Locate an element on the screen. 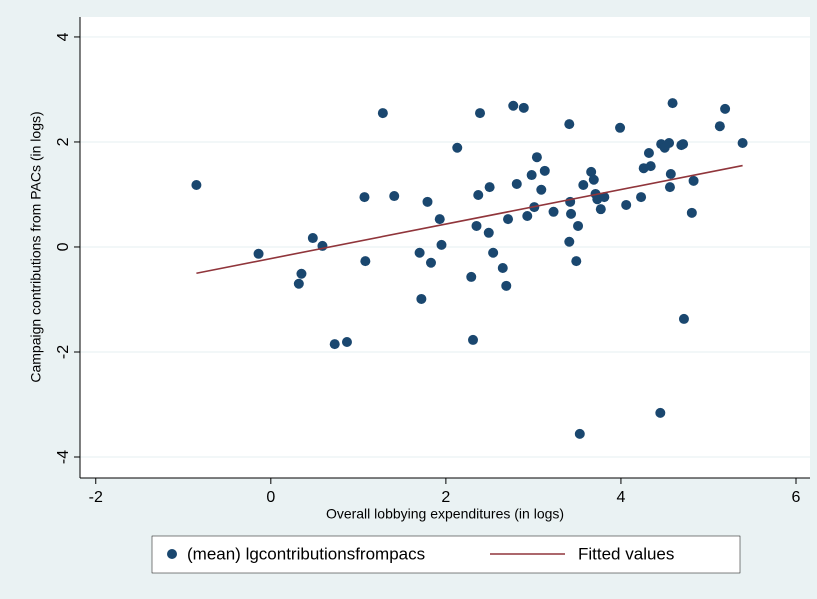 The width and height of the screenshot is (817, 599). y-tick-label: -4 is located at coordinates (63, 457).